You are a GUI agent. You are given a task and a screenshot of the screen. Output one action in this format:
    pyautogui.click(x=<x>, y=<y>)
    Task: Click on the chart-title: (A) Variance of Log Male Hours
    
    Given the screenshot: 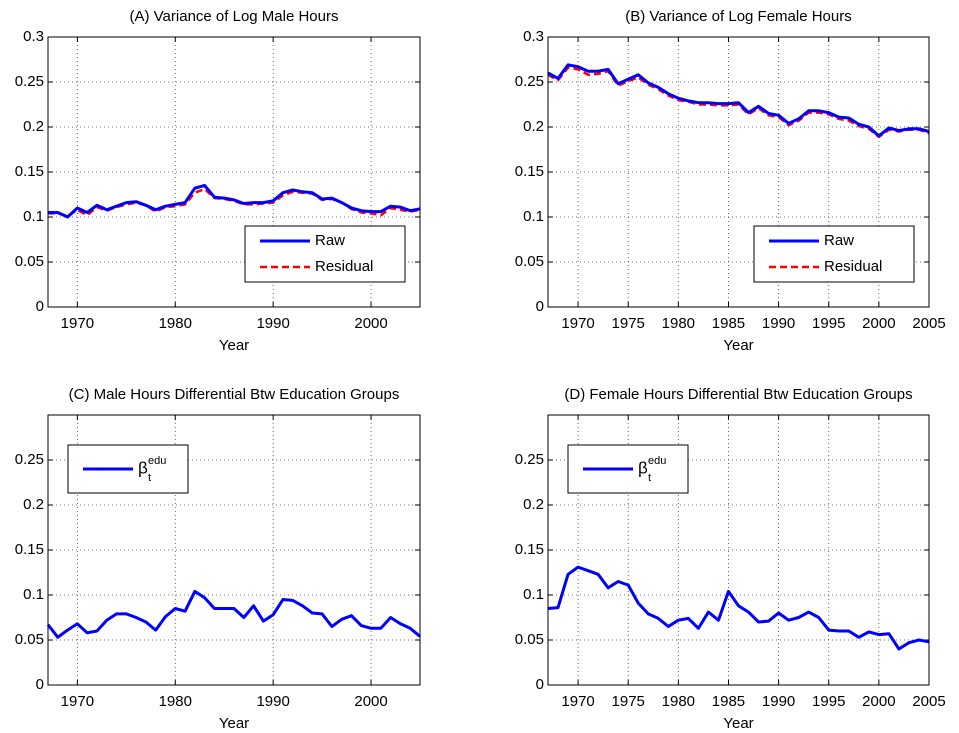 What is the action you would take?
    pyautogui.click(x=234, y=16)
    